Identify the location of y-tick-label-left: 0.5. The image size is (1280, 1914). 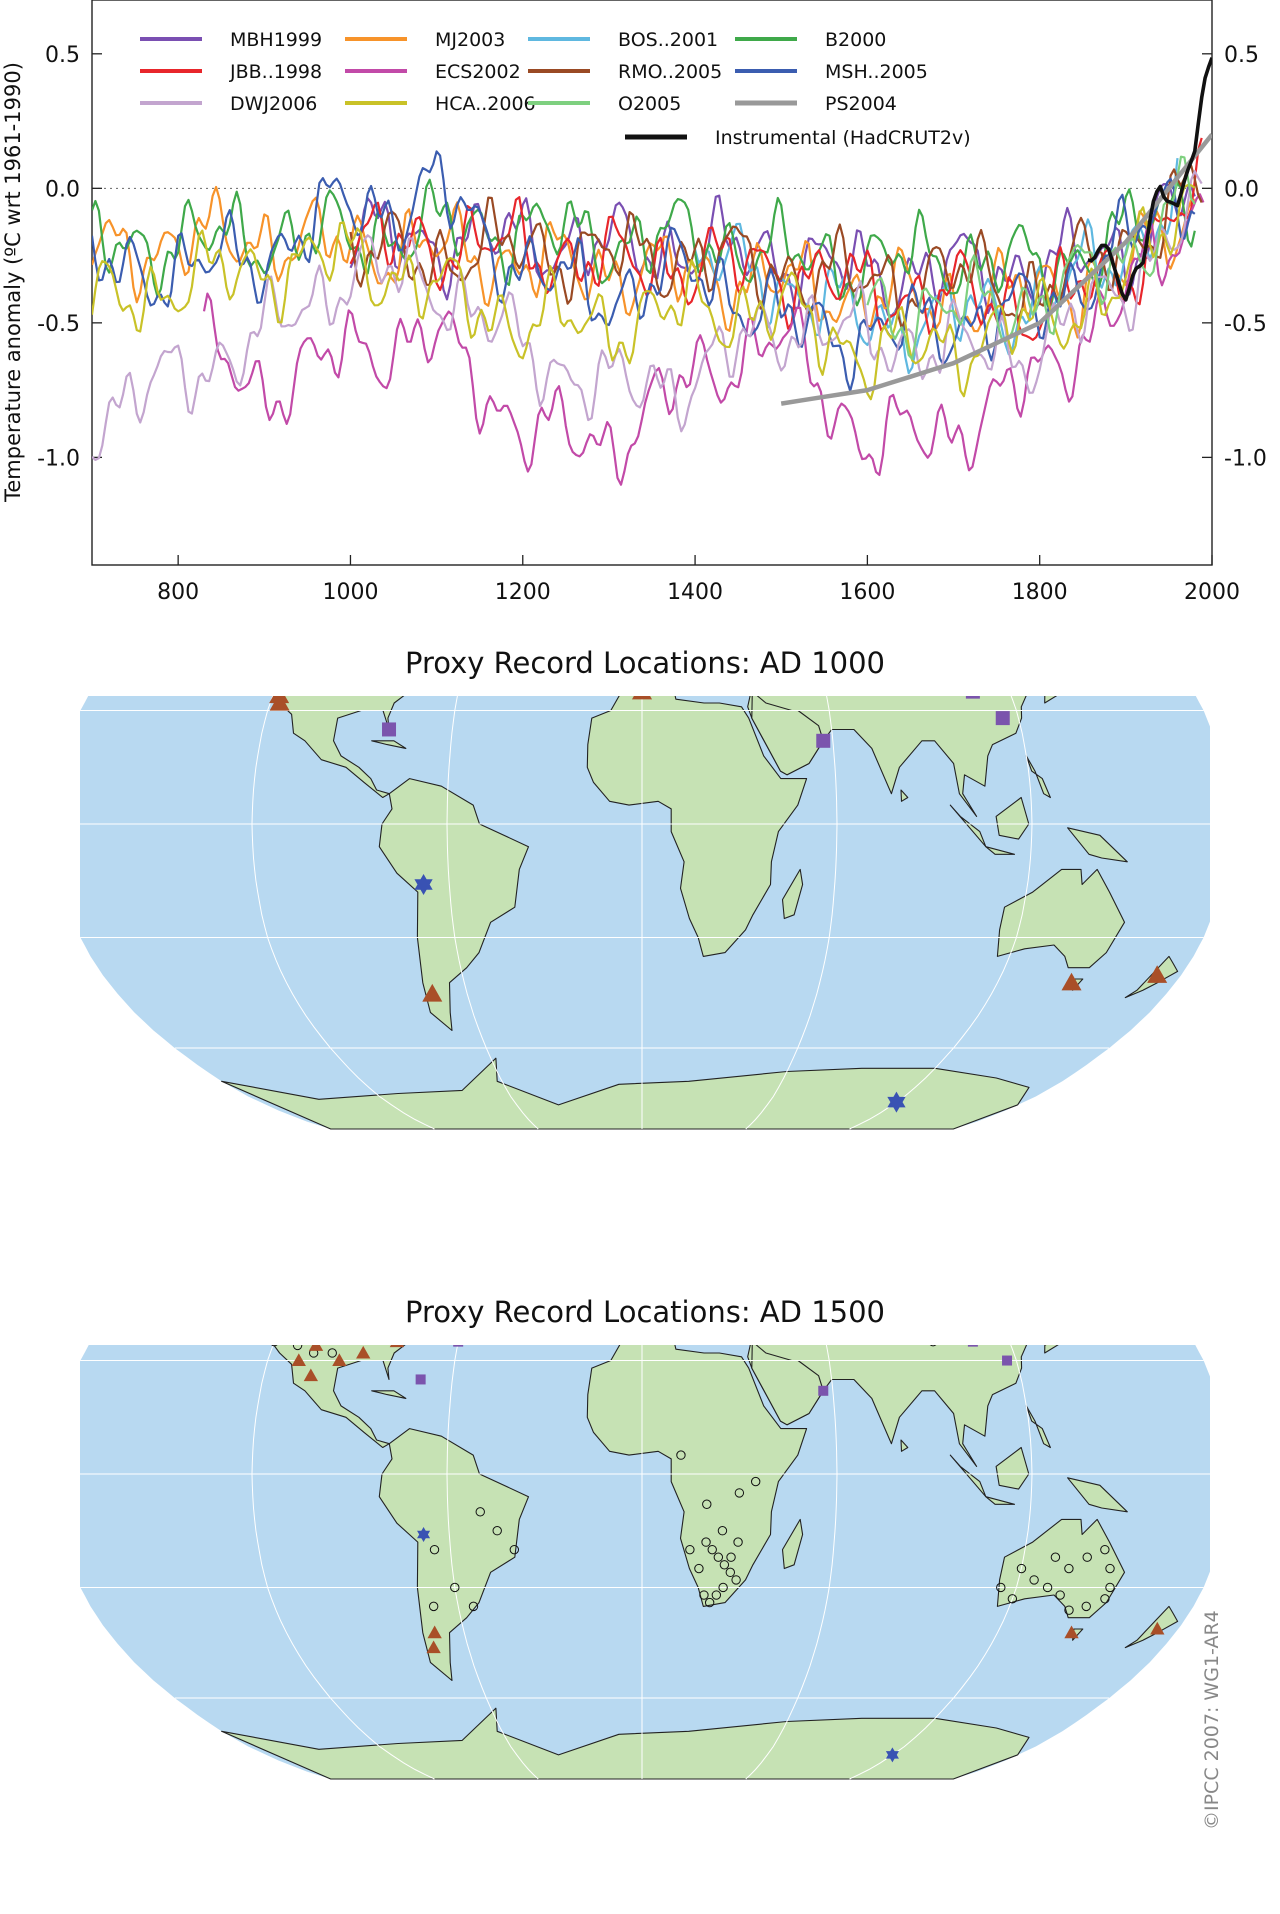
(62, 55).